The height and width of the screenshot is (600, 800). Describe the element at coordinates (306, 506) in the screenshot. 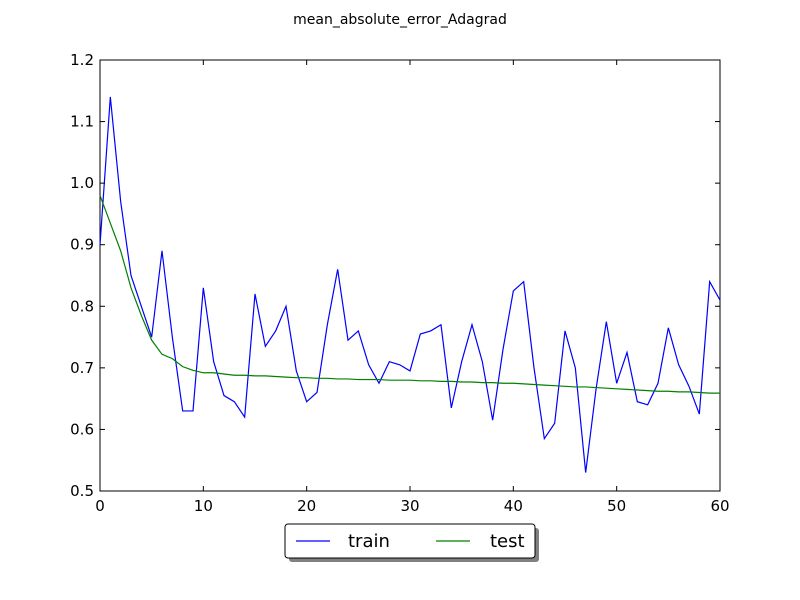

I see `x-tick-label: 20` at that location.